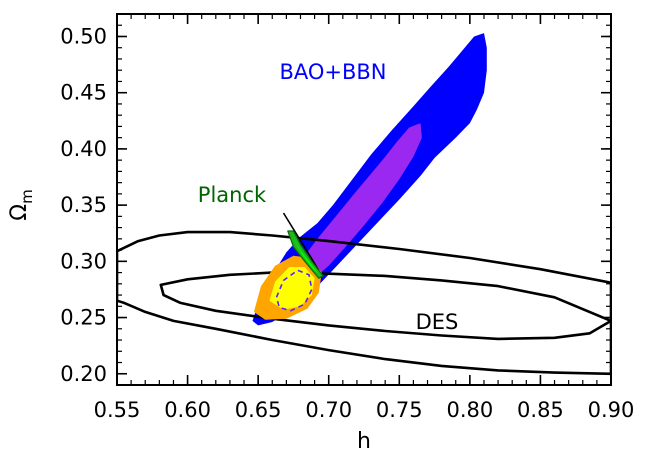  What do you see at coordinates (187, 410) in the screenshot?
I see `x-tick-label: 0.60` at bounding box center [187, 410].